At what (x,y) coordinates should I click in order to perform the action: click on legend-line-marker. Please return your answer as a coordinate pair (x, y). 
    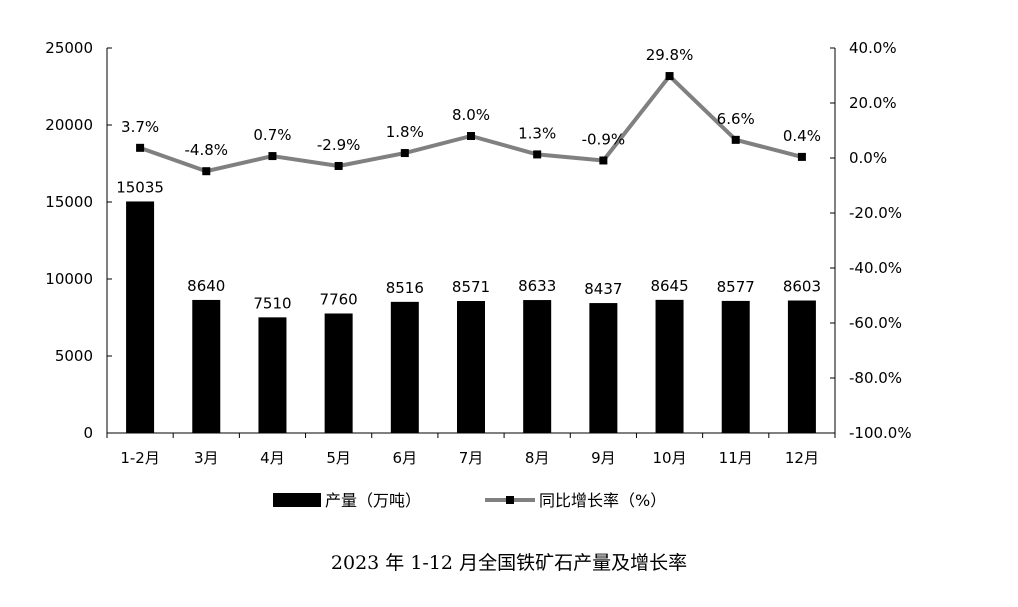
    Looking at the image, I should click on (510, 500).